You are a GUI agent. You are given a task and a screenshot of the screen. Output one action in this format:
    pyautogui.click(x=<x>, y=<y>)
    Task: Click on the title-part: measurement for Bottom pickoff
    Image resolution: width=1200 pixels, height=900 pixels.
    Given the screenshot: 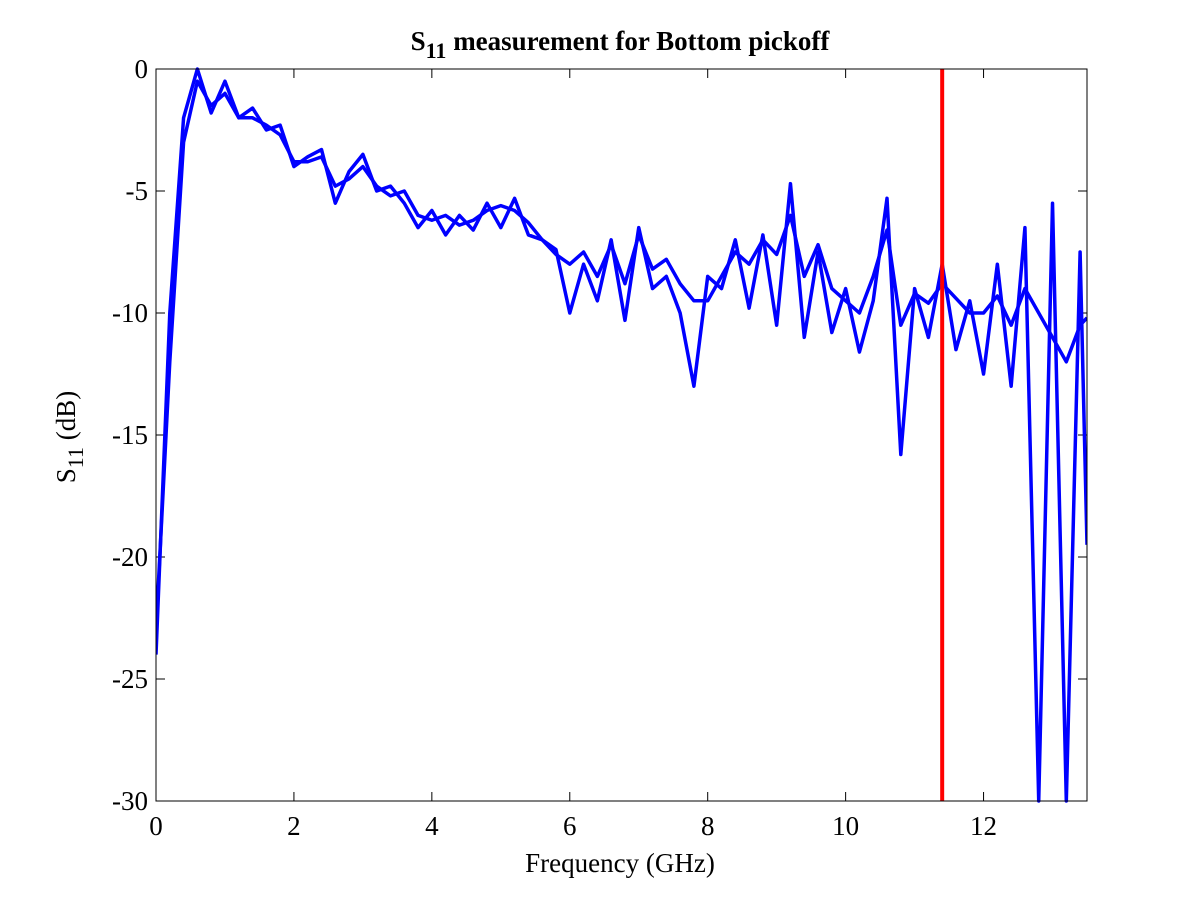 What is the action you would take?
    pyautogui.click(x=638, y=41)
    